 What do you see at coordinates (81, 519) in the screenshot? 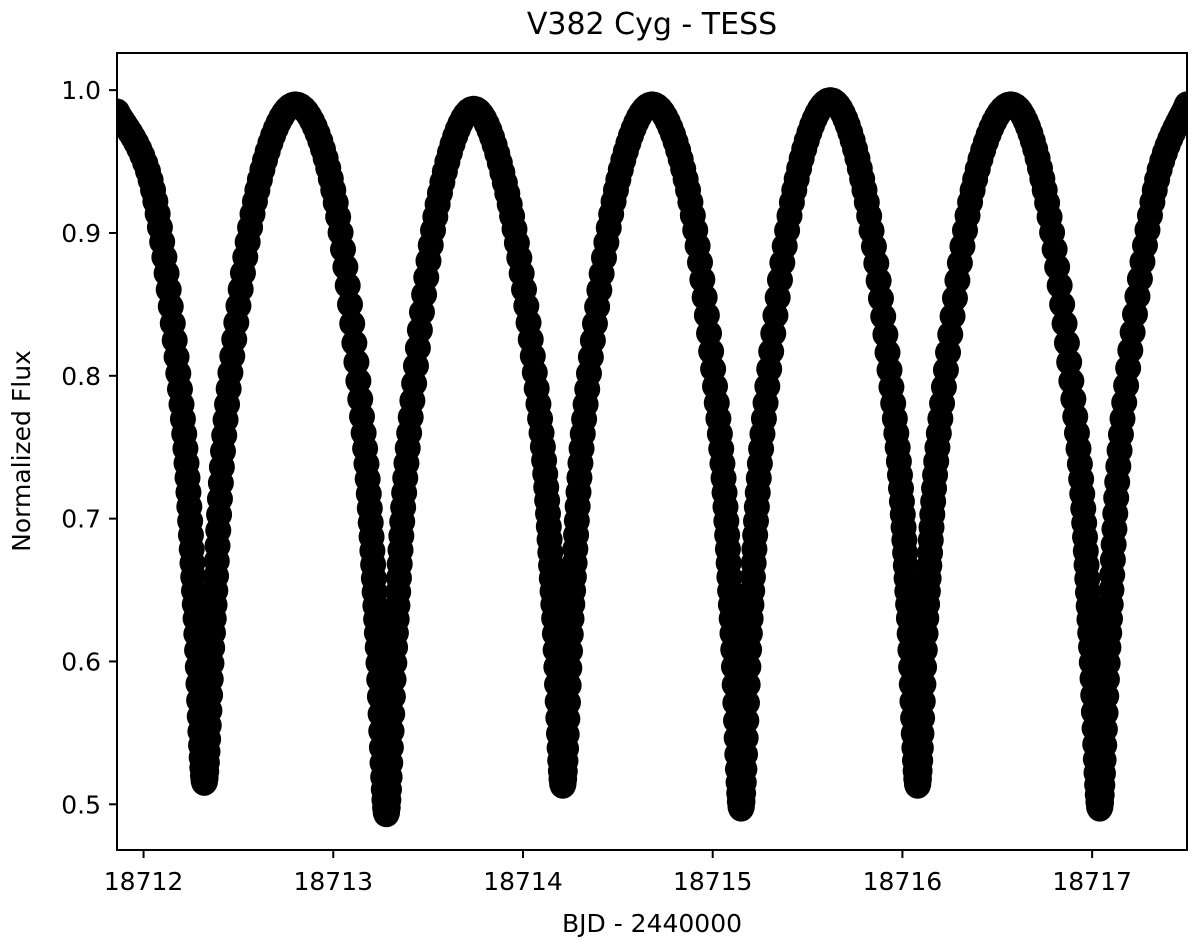
I see `y-tick-label: 0.7` at bounding box center [81, 519].